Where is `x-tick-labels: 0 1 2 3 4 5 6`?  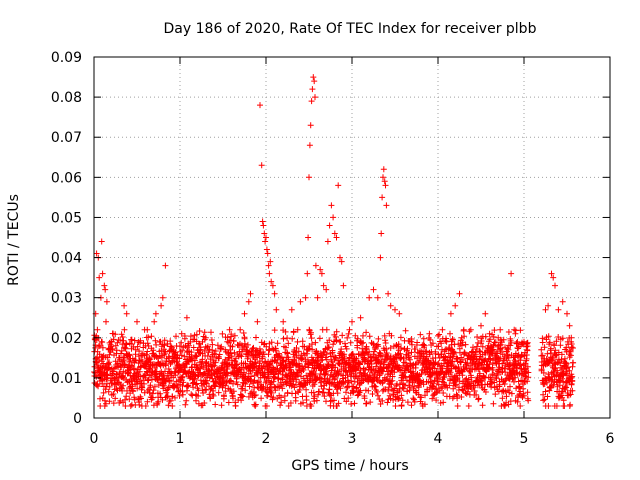
x-tick-labels: 0 1 2 3 4 5 6 is located at coordinates (352, 439).